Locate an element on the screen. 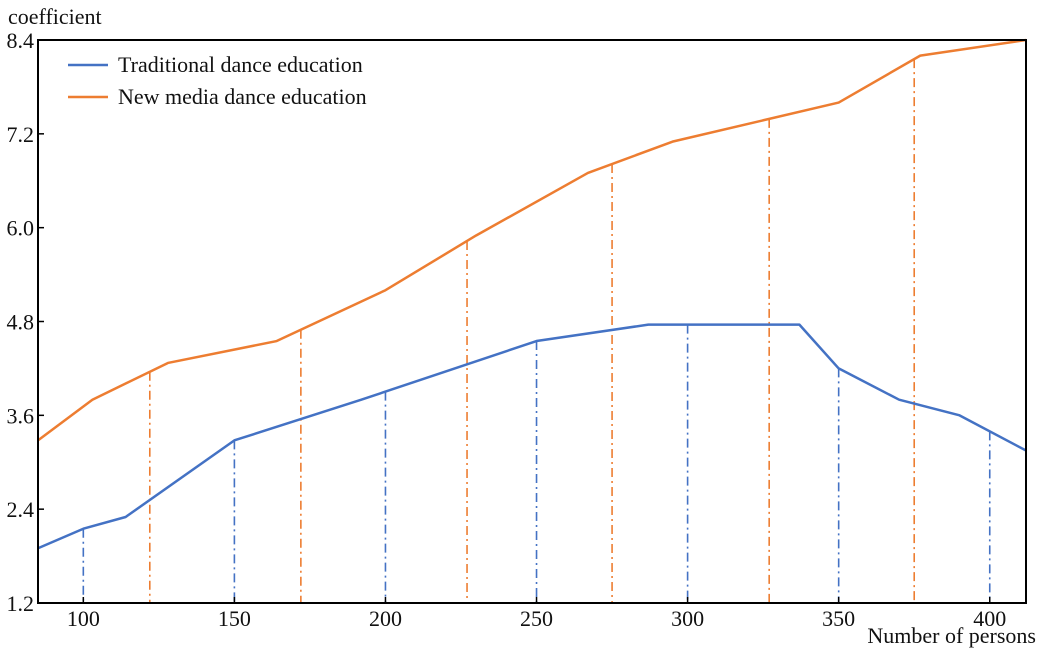 The image size is (1047, 652). x-tick-label: 100 is located at coordinates (83, 618).